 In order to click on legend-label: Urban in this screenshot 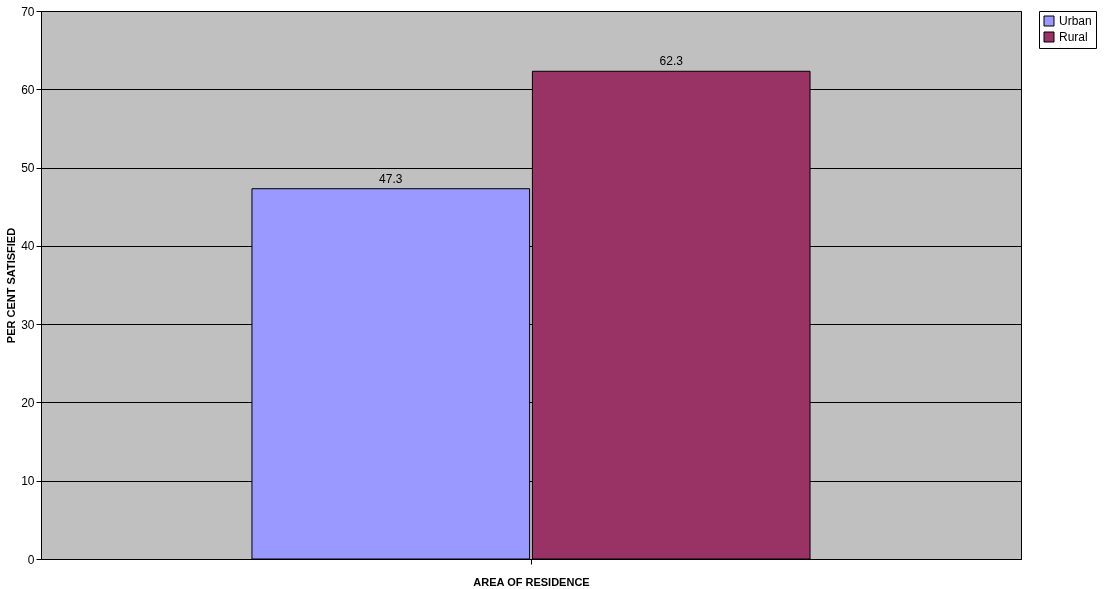, I will do `click(1075, 21)`.